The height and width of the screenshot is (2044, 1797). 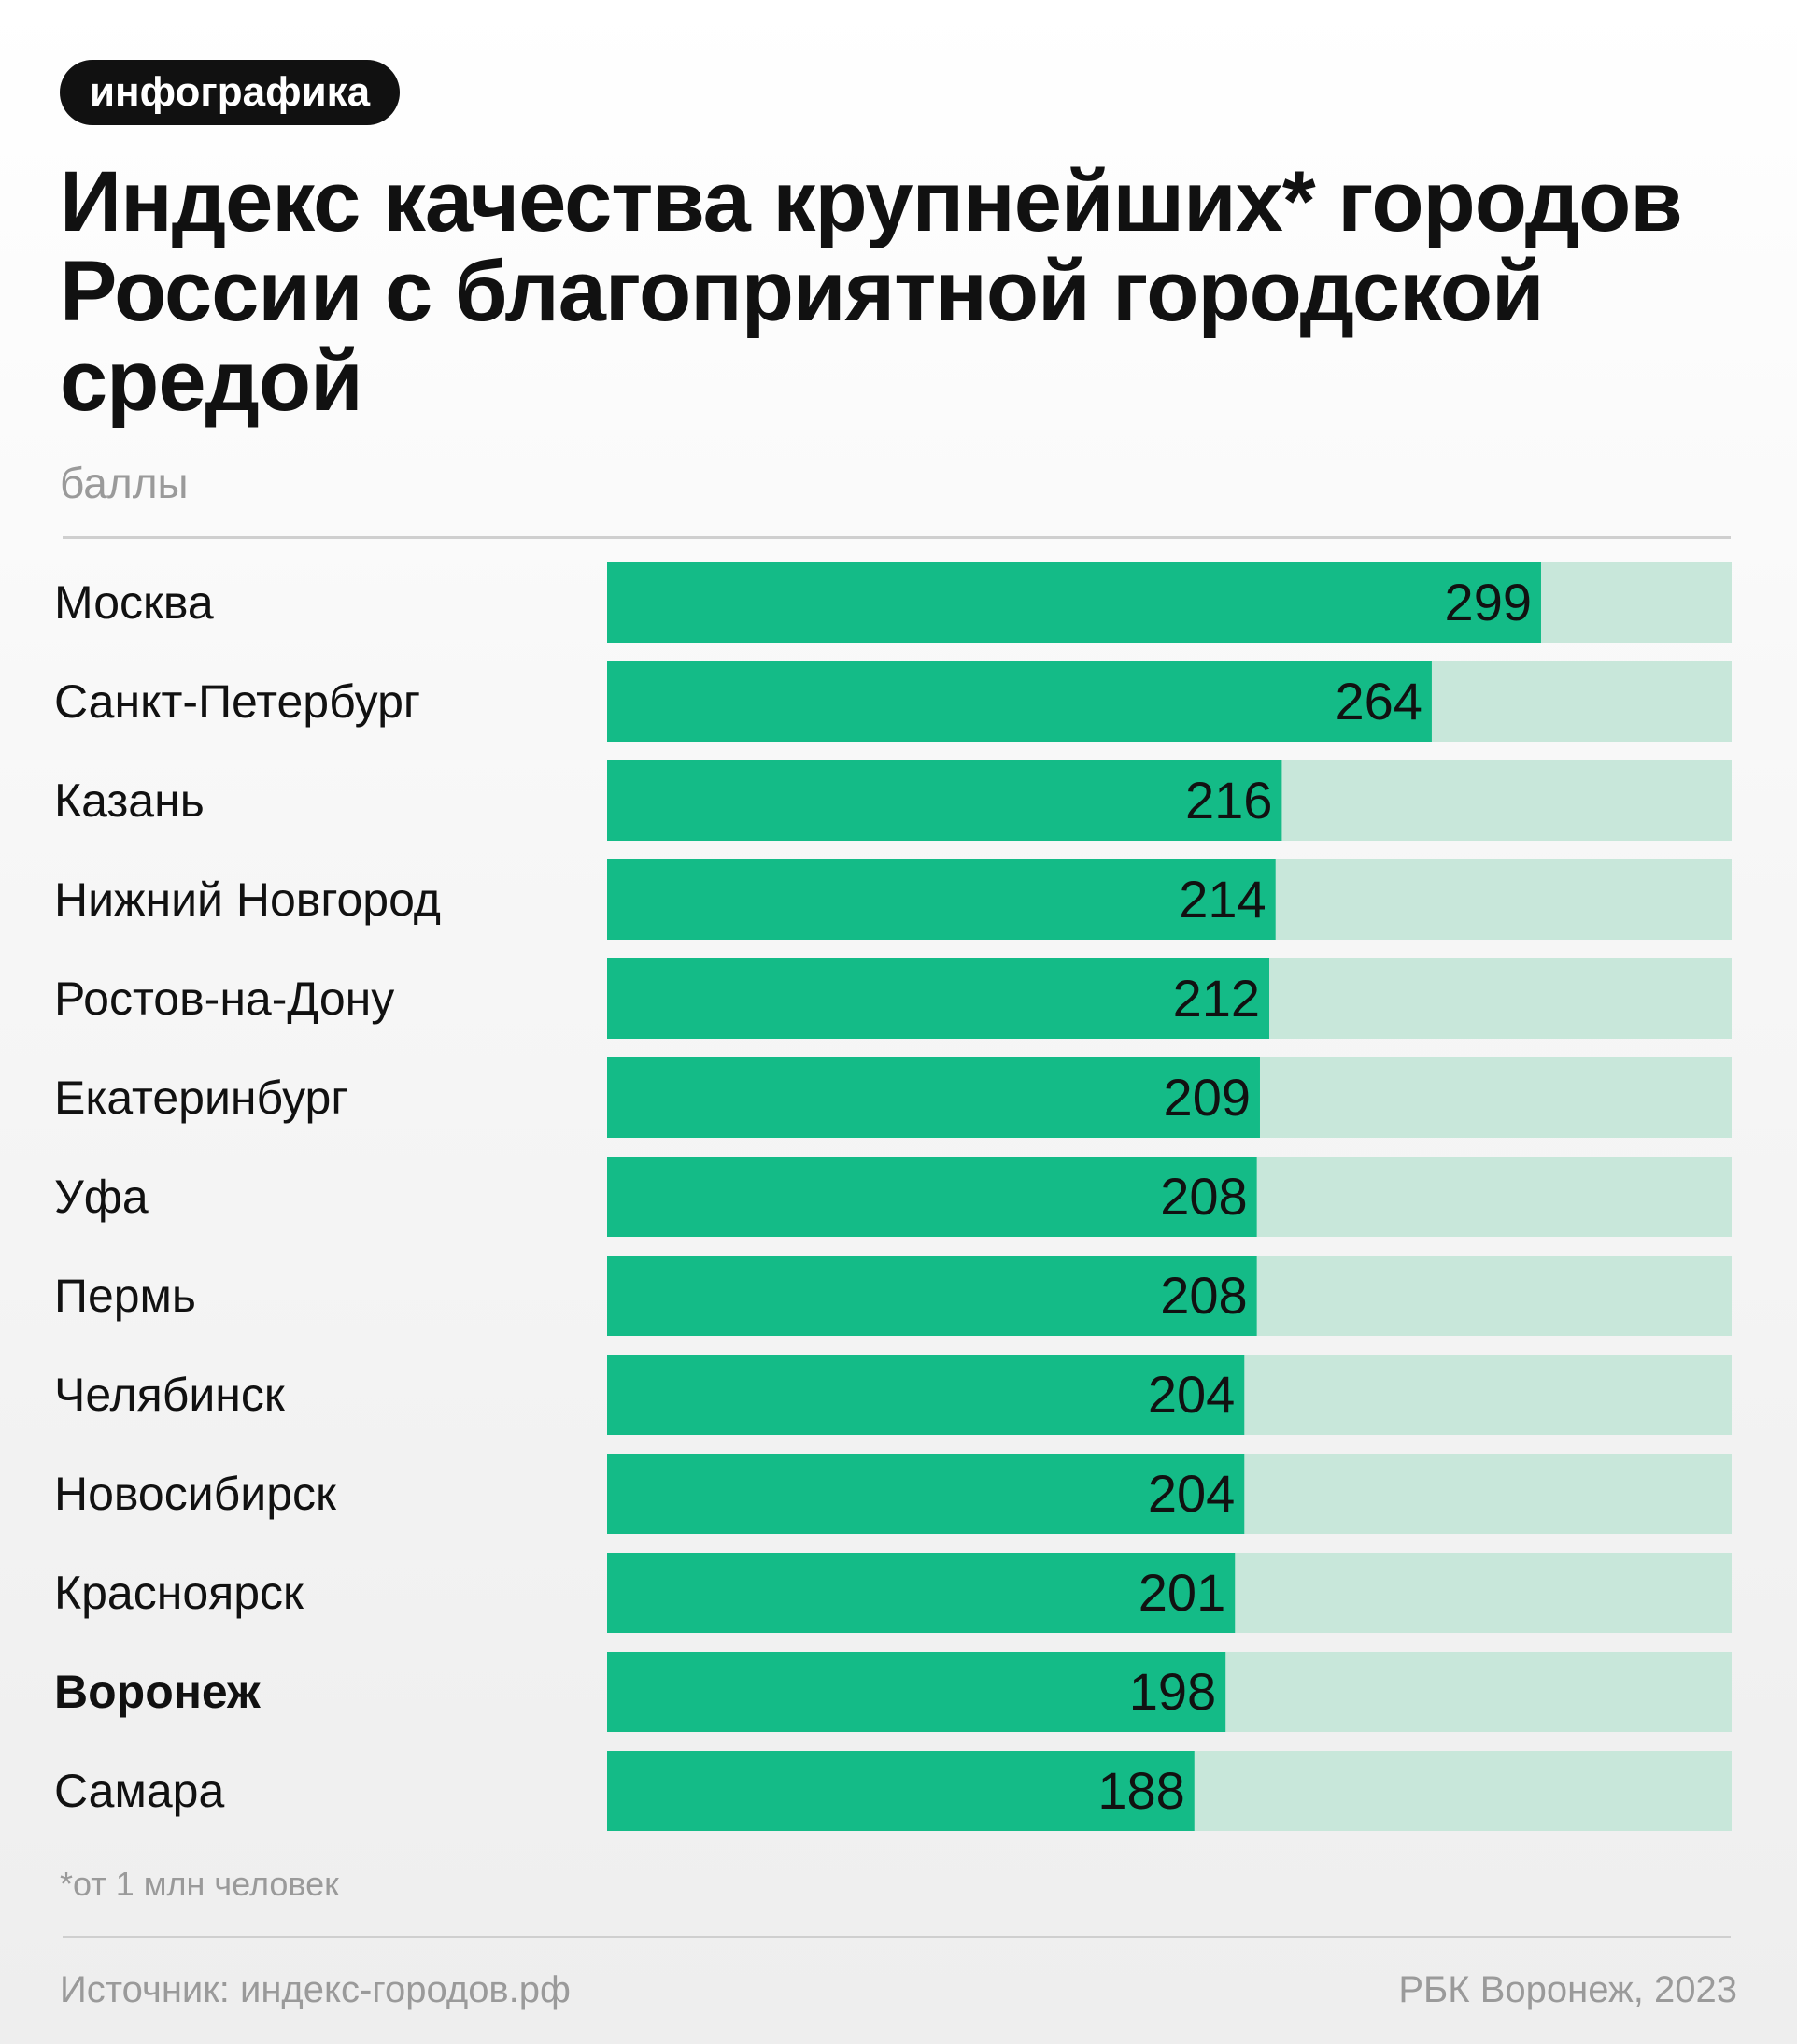 I want to click on top-divider, so click(x=897, y=537).